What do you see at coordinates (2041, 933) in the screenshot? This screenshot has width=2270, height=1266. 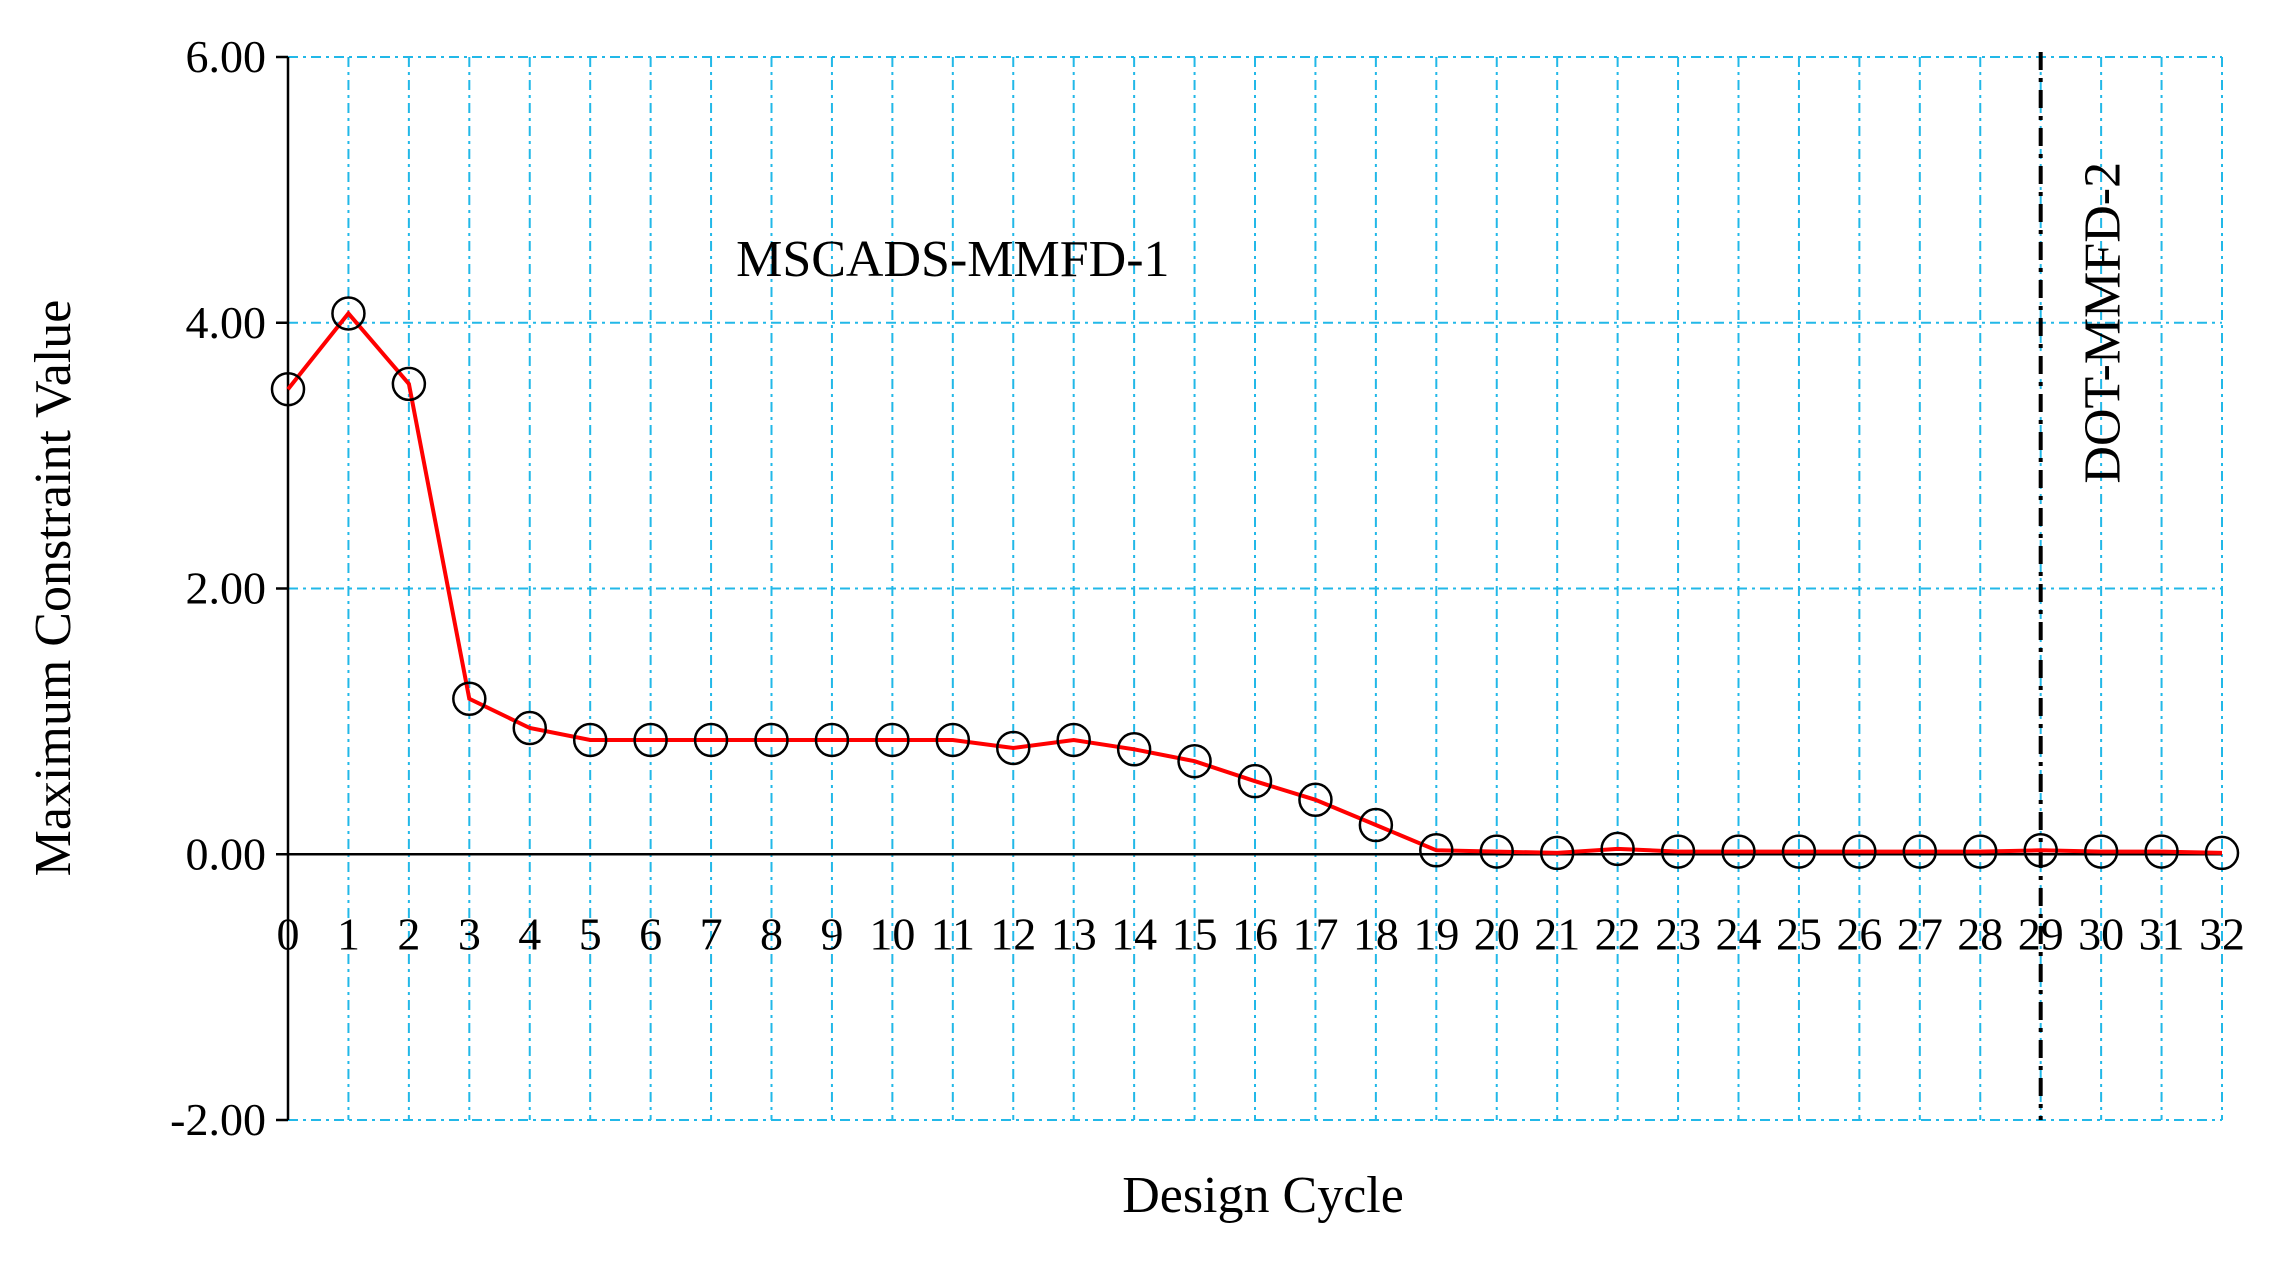 I see `x-tick-label: 29` at bounding box center [2041, 933].